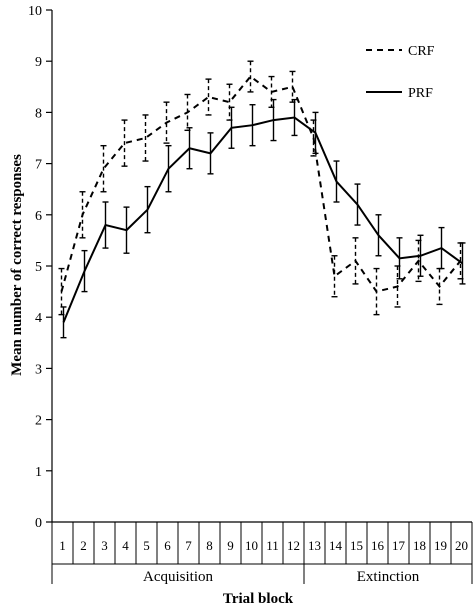  I want to click on x-tick-label: 10, so click(251, 545).